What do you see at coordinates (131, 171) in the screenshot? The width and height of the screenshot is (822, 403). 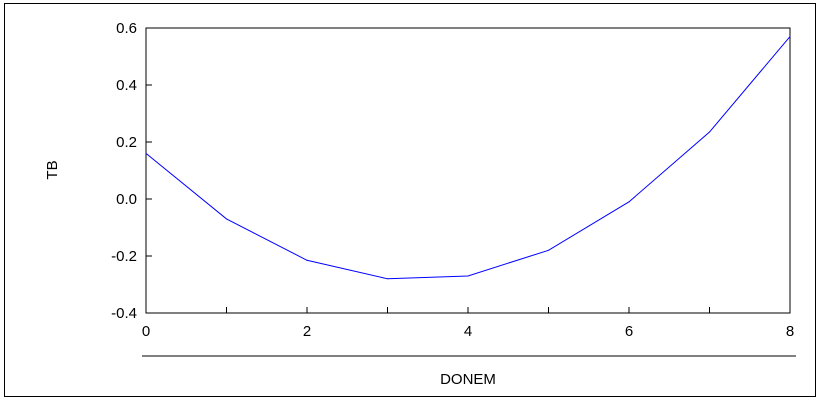 I see `y-axis: -0.4 -0.2 0.0 0.2 0.4 0.6` at bounding box center [131, 171].